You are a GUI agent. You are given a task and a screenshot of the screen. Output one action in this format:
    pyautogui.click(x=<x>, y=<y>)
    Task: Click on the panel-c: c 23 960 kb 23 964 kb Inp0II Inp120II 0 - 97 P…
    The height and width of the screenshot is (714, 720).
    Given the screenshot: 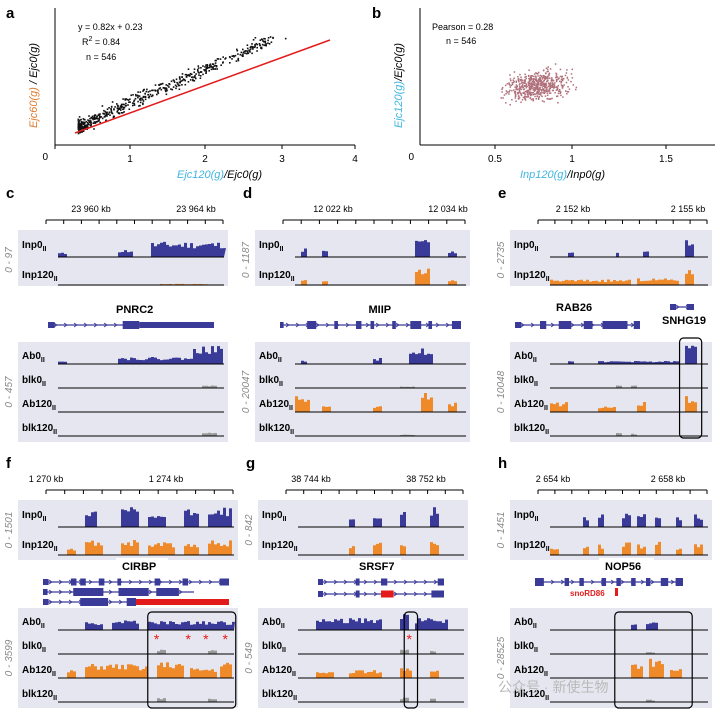 What is the action you would take?
    pyautogui.click(x=116, y=313)
    